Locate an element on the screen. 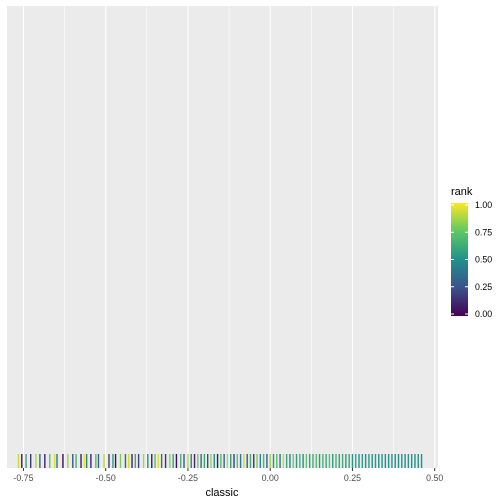 The image size is (504, 504). x-axis-tick-labels: -0.75 -0.50 -0.25 0.00 0.25 0.50 is located at coordinates (228, 478).